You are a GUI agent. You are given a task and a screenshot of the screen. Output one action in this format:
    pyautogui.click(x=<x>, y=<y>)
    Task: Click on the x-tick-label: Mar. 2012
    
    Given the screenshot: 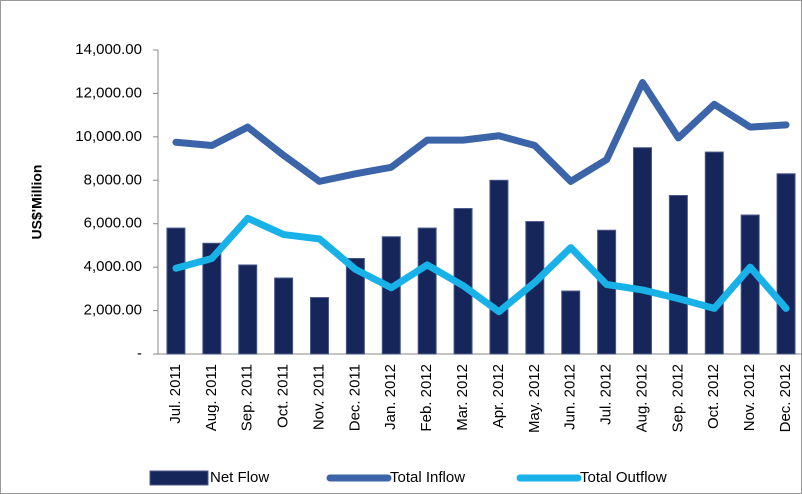 What is the action you would take?
    pyautogui.click(x=462, y=397)
    